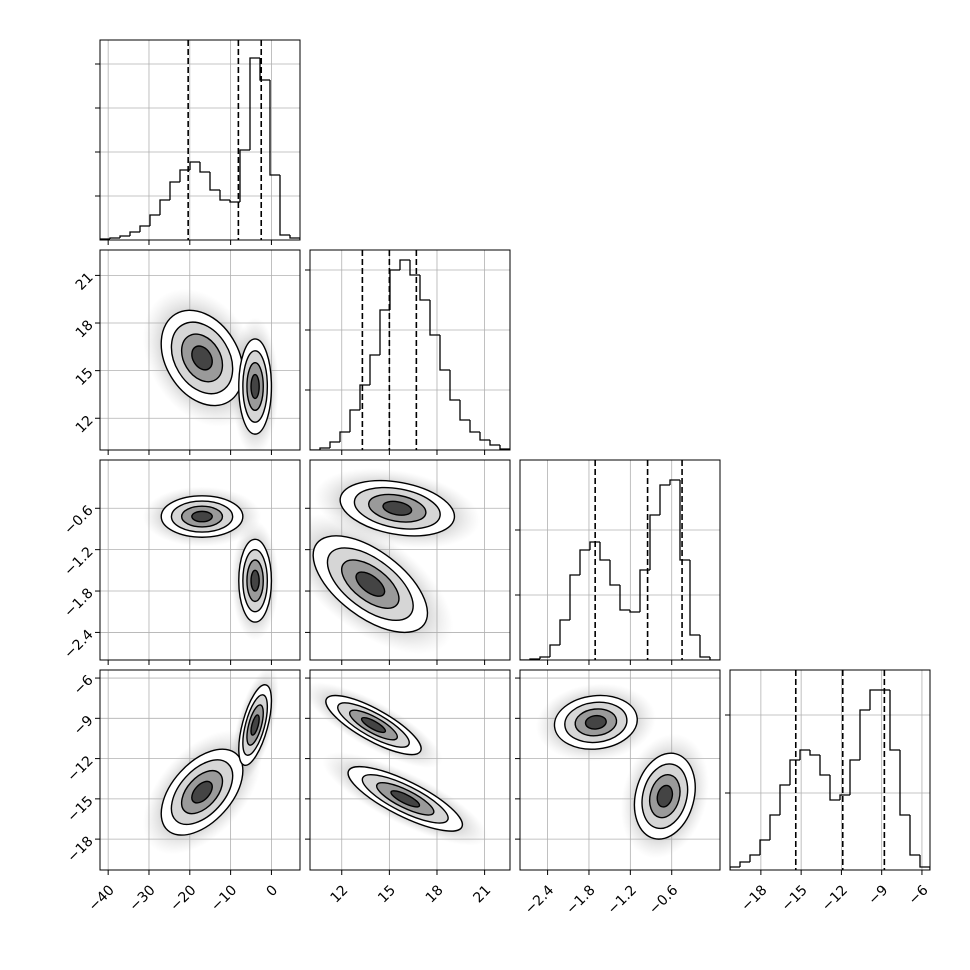 This screenshot has height=970, width=970. What do you see at coordinates (78, 520) in the screenshot?
I see `y-tick-label: −0.6` at bounding box center [78, 520].